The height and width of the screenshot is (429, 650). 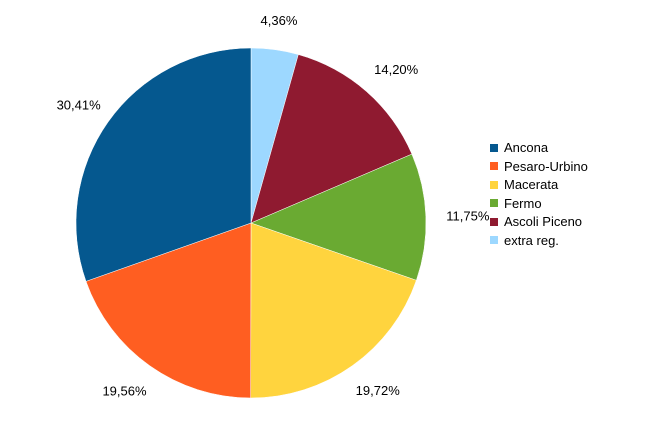 I want to click on legend-item-ascoli-piceno: Ascoli Piceno, so click(x=539, y=221).